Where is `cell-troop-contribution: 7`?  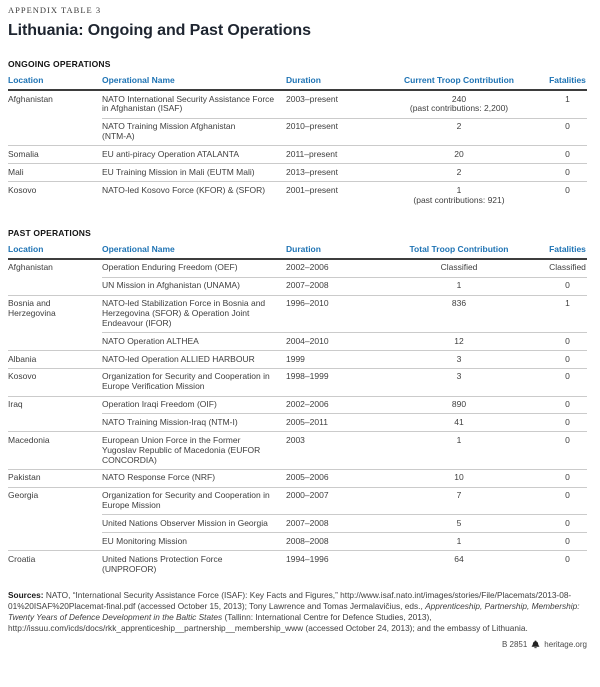 cell-troop-contribution: 7 is located at coordinates (459, 500).